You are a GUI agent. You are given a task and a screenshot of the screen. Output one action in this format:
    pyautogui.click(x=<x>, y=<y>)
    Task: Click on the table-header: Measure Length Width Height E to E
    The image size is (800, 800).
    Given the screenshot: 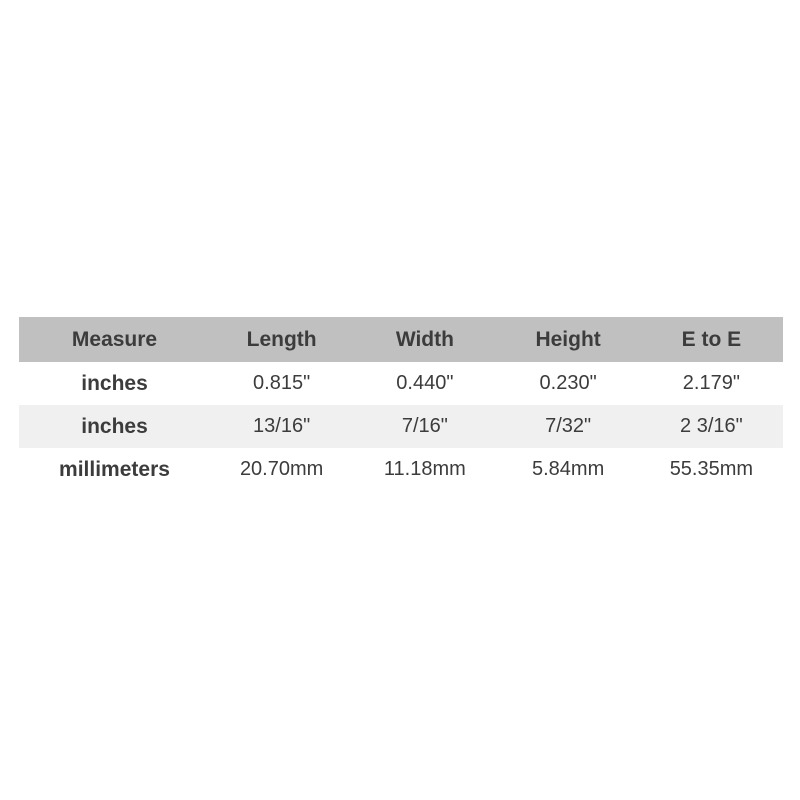 What is the action you would take?
    pyautogui.click(x=401, y=339)
    